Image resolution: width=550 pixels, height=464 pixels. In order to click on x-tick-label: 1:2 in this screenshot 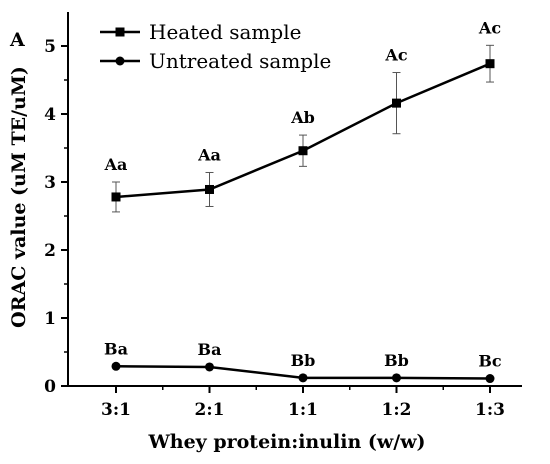, I will do `click(397, 410)`.